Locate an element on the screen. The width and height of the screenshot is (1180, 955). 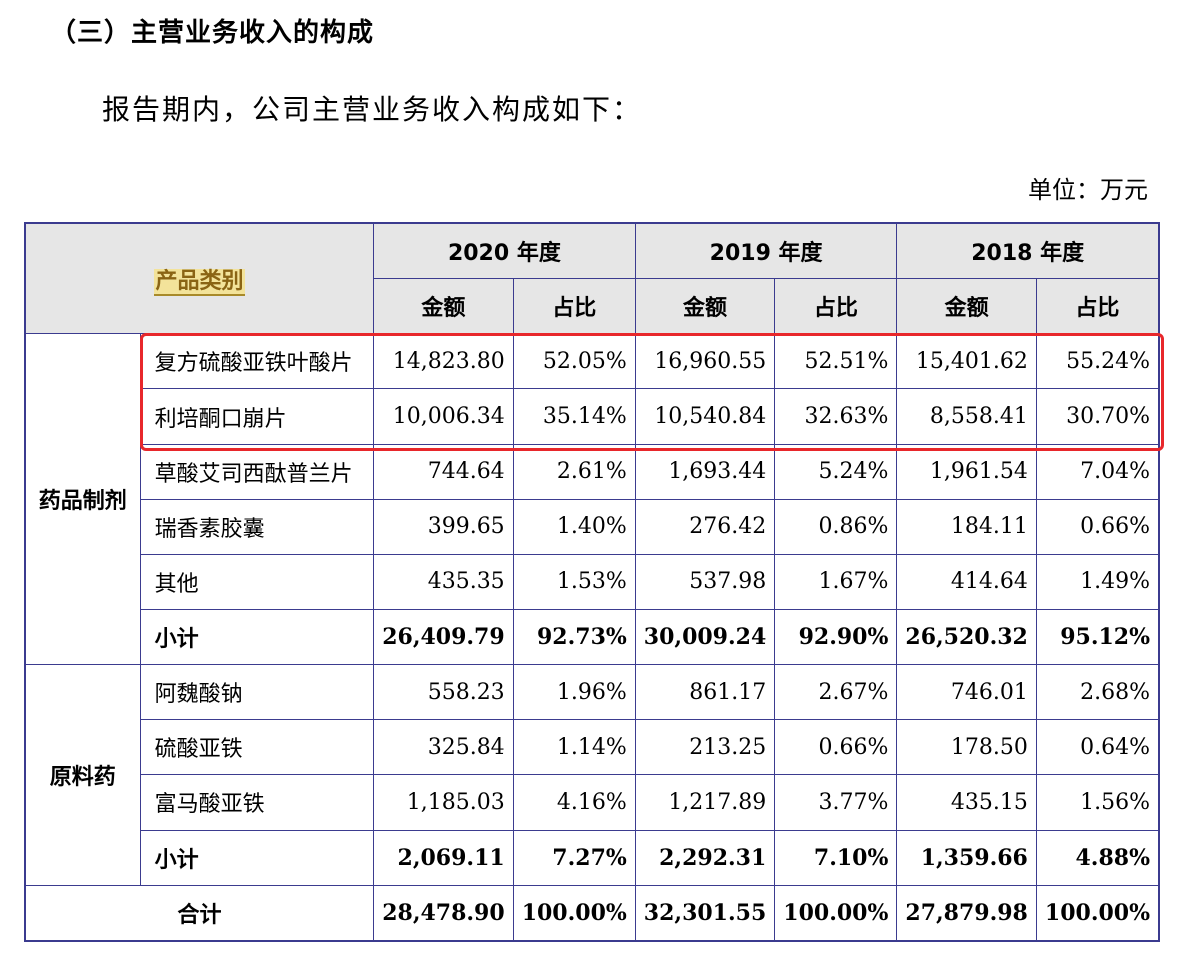
amount-cell: 325.84 is located at coordinates (443, 747).